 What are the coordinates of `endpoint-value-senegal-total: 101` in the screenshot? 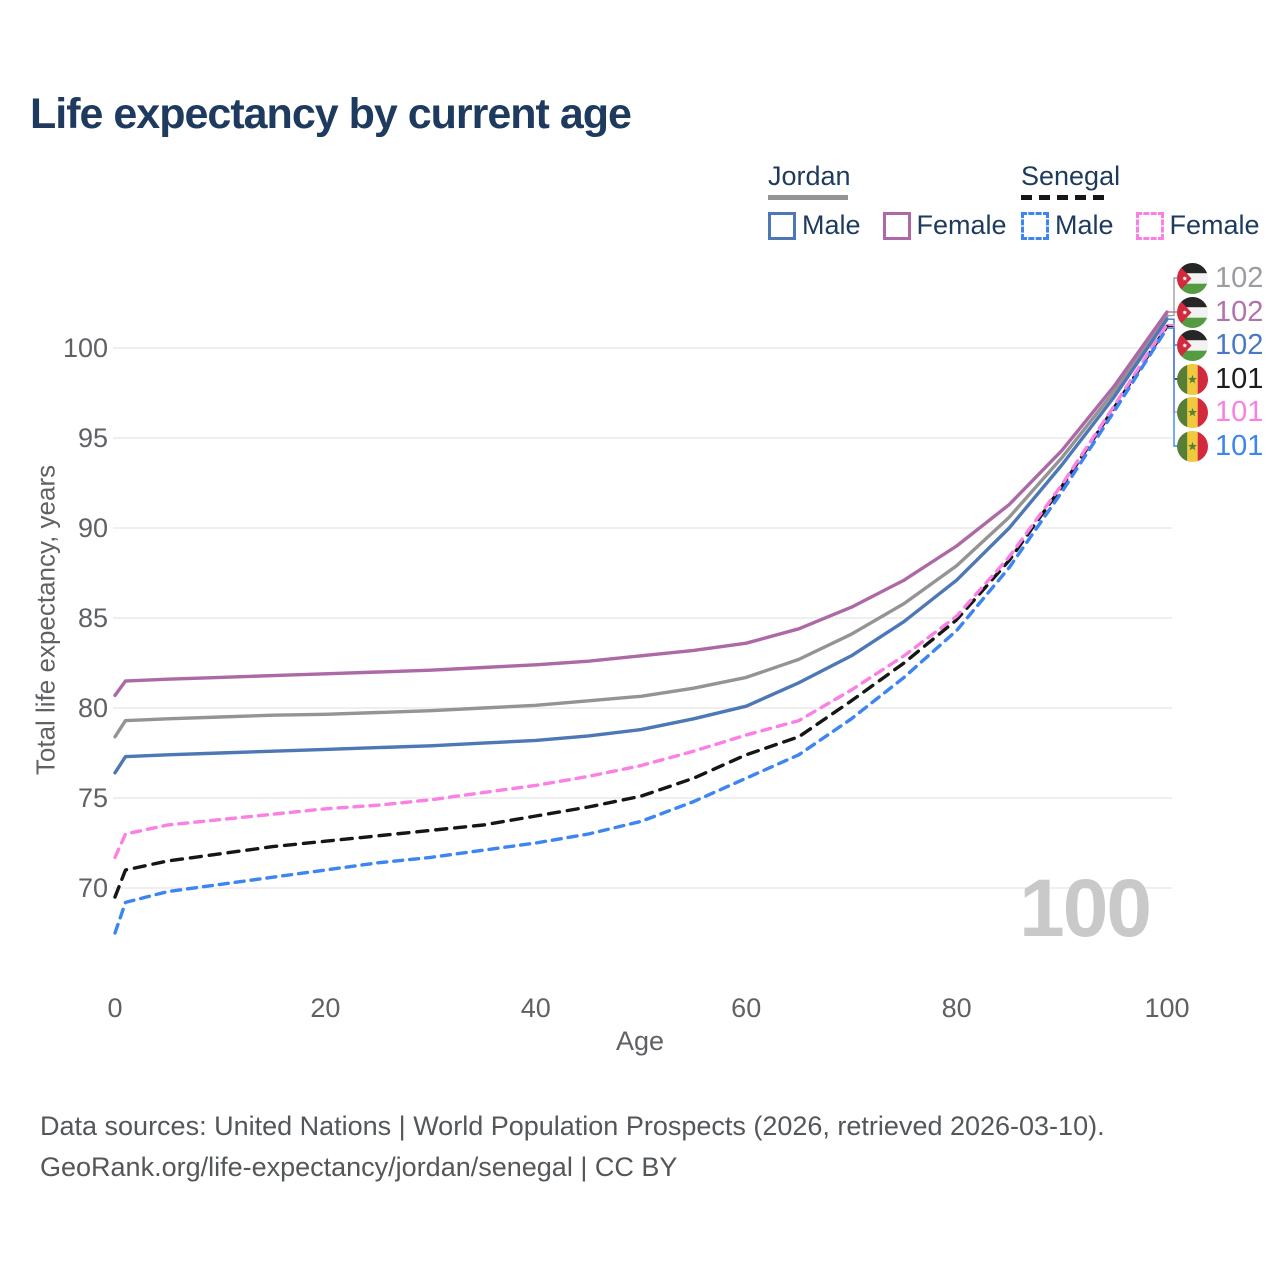 It's located at (1239, 378).